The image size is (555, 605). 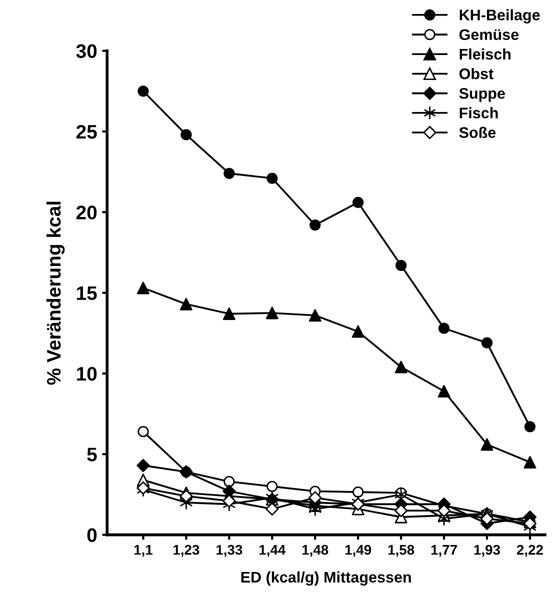 I want to click on x-tick-label: 1,48, so click(x=315, y=550).